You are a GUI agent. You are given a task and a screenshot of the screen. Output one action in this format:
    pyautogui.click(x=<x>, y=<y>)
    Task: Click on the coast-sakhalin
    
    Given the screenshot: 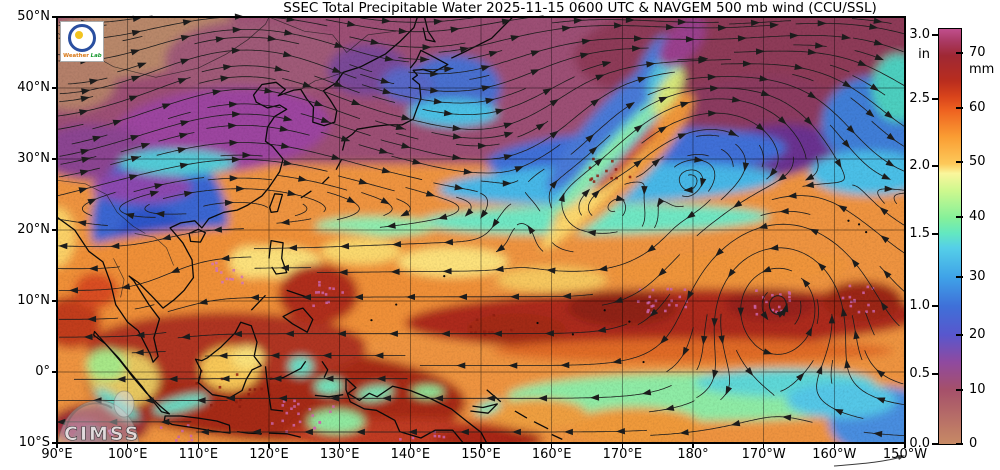 What is the action you would take?
    pyautogui.click(x=429, y=29)
    